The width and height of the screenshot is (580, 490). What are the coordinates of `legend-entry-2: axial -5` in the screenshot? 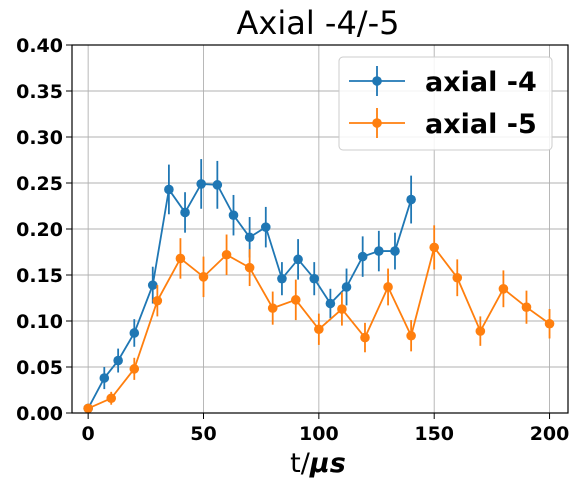 It's located at (443, 124).